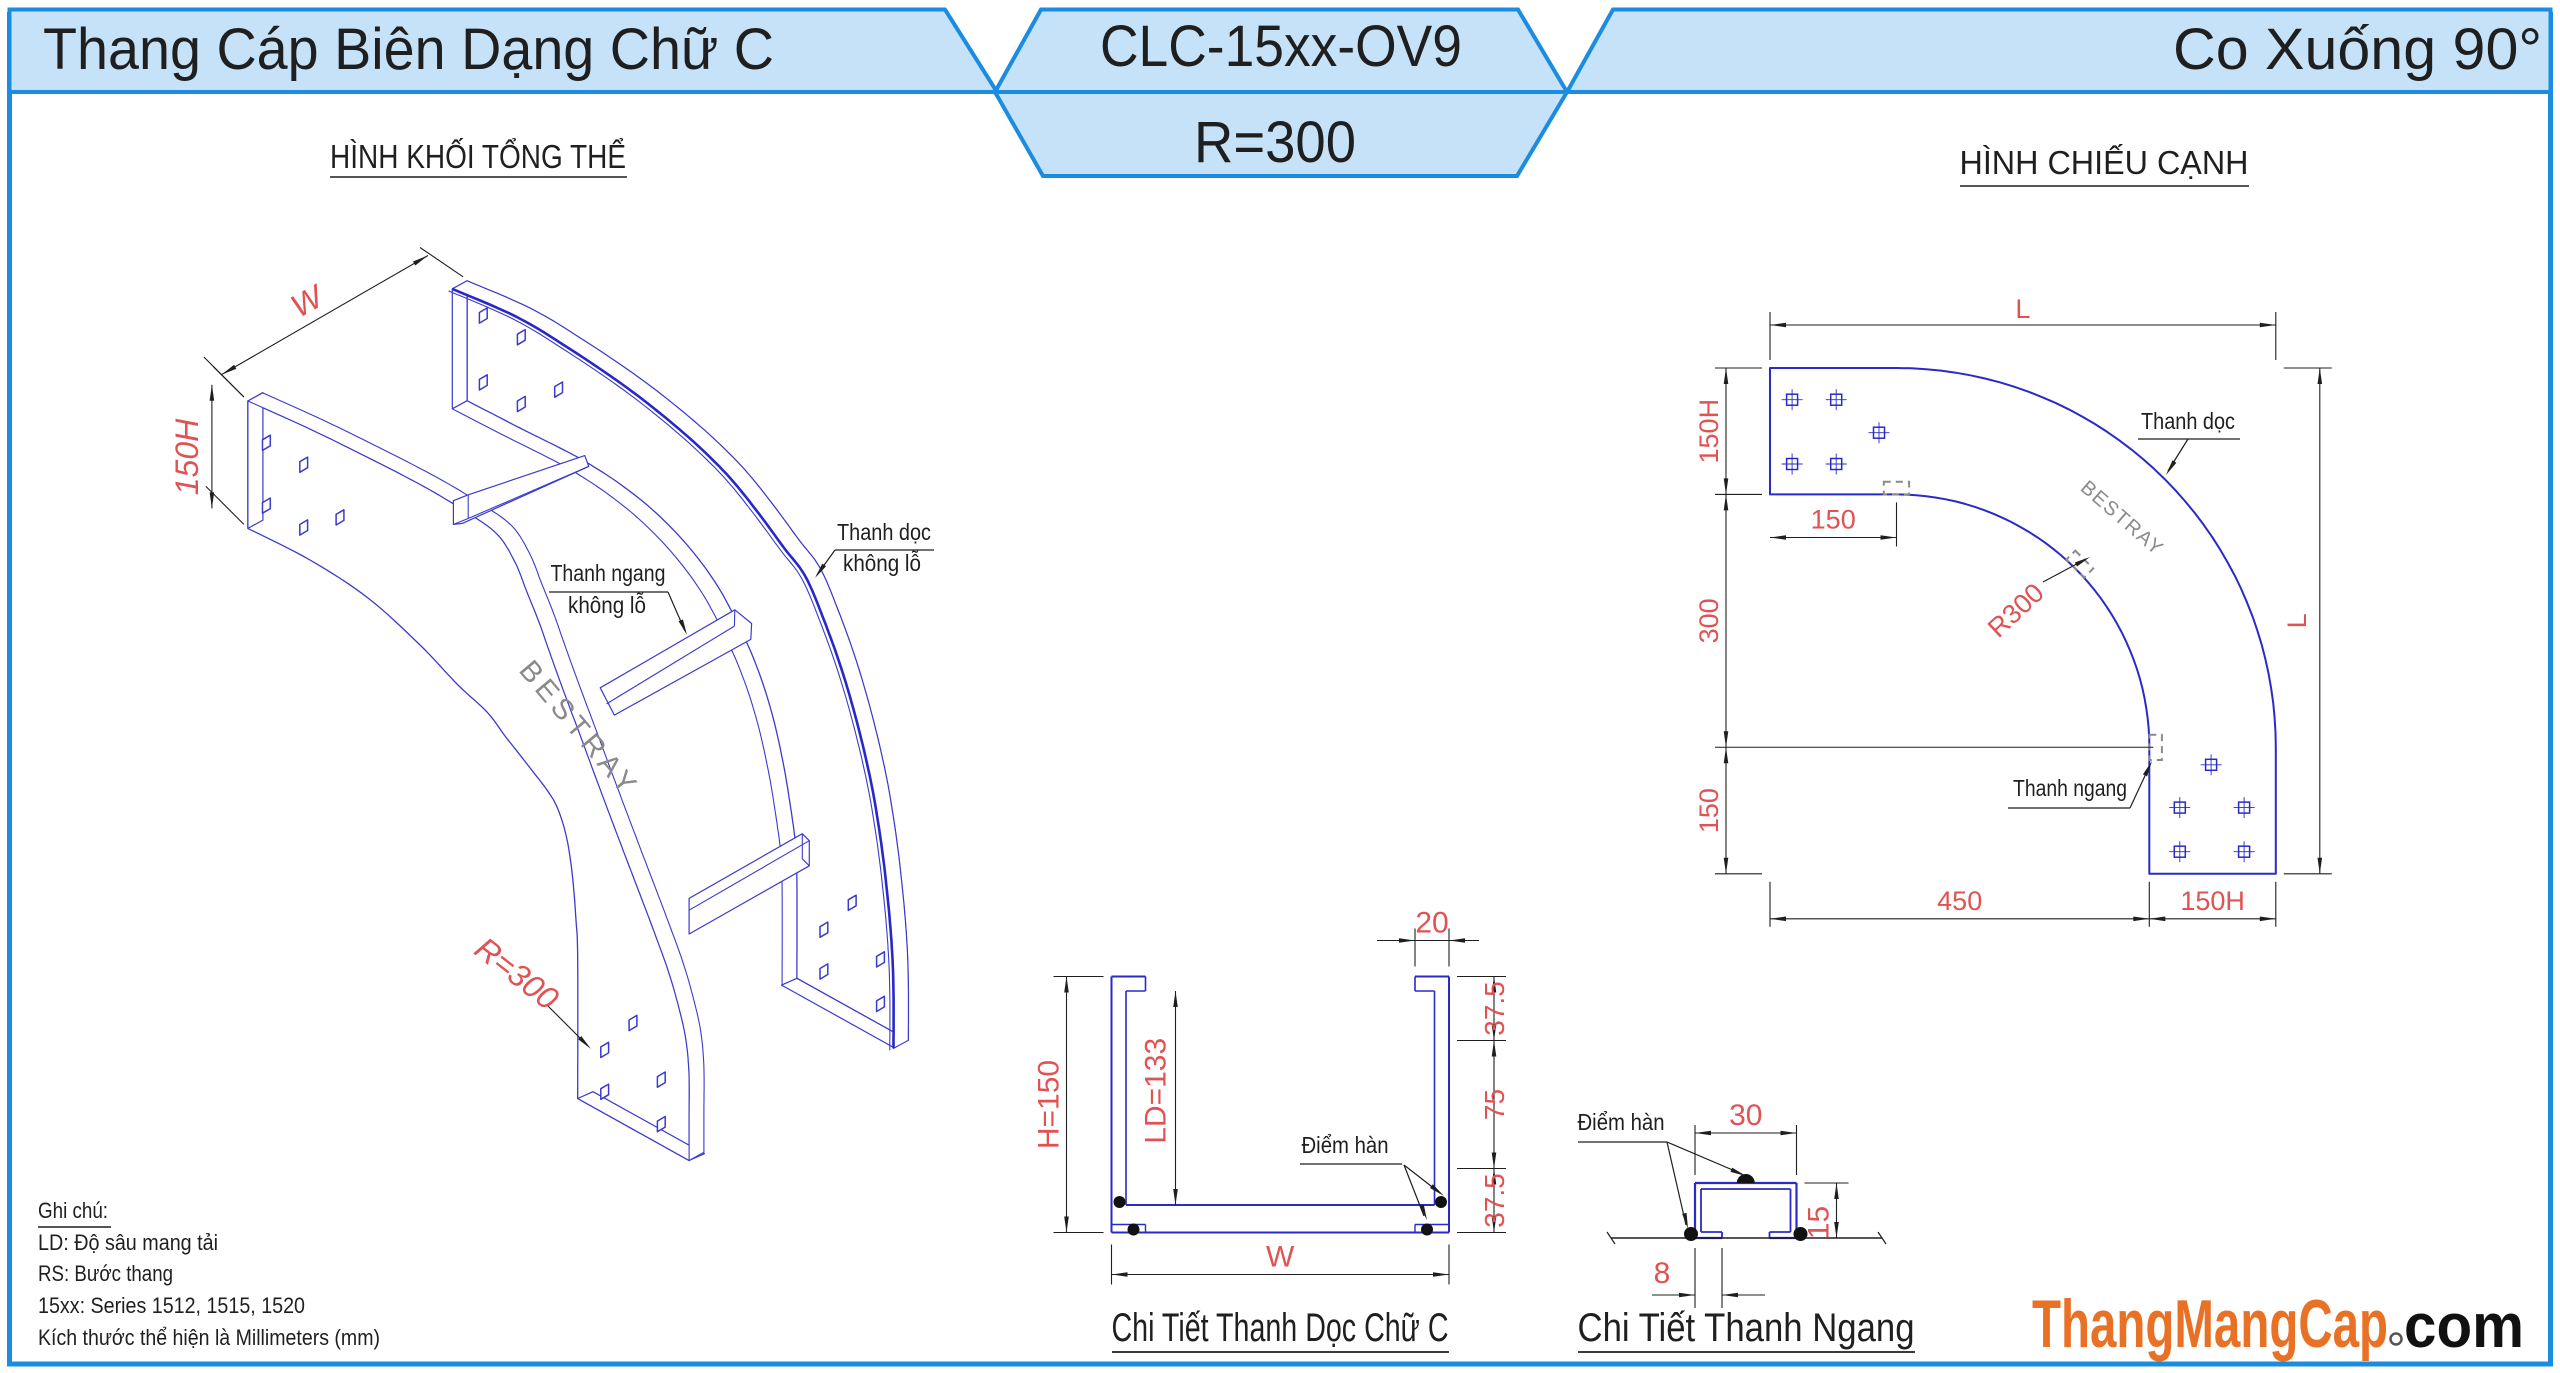 This screenshot has width=2560, height=1373. What do you see at coordinates (171, 1305) in the screenshot?
I see `svg-text: 15xx: Series 1512, 1515, 1520` at bounding box center [171, 1305].